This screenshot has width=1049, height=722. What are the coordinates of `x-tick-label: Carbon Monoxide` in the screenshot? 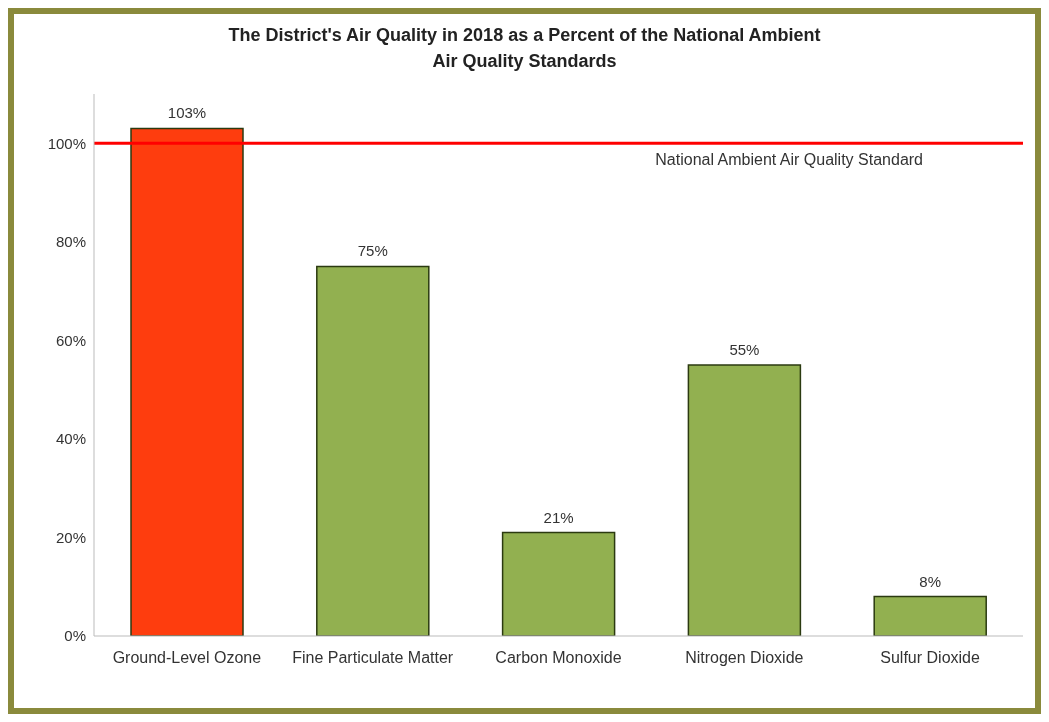 It's located at (558, 658).